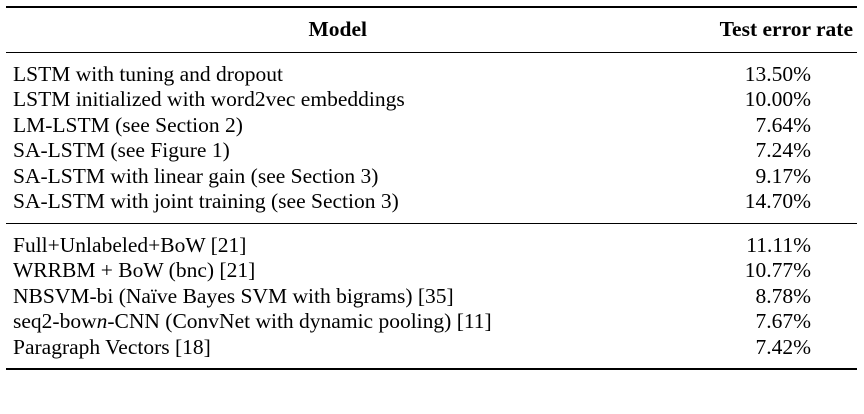  Describe the element at coordinates (783, 321) in the screenshot. I see `error-rate: 7.67%` at that location.